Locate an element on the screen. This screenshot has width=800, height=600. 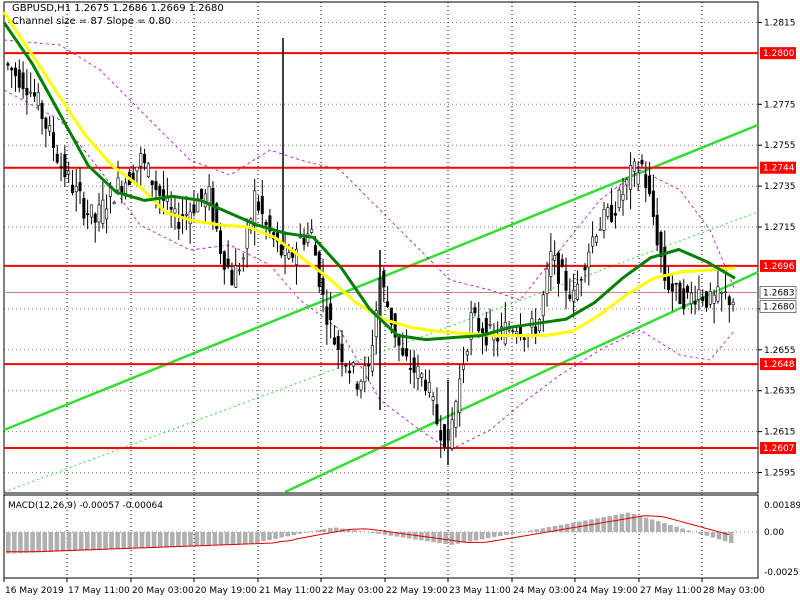
price-tick-label: 1.2815 is located at coordinates (780, 23).